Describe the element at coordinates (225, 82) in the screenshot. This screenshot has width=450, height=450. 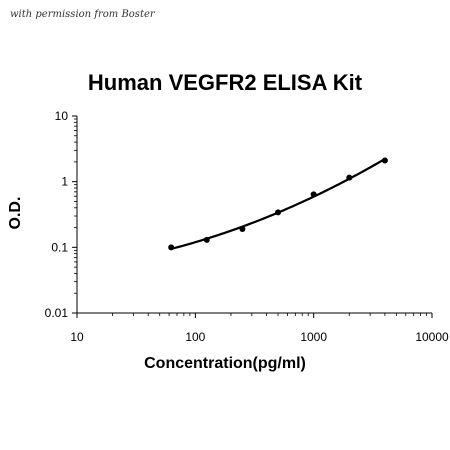
I see `chart-title: Human VEGFR2 ELISA Kit` at that location.